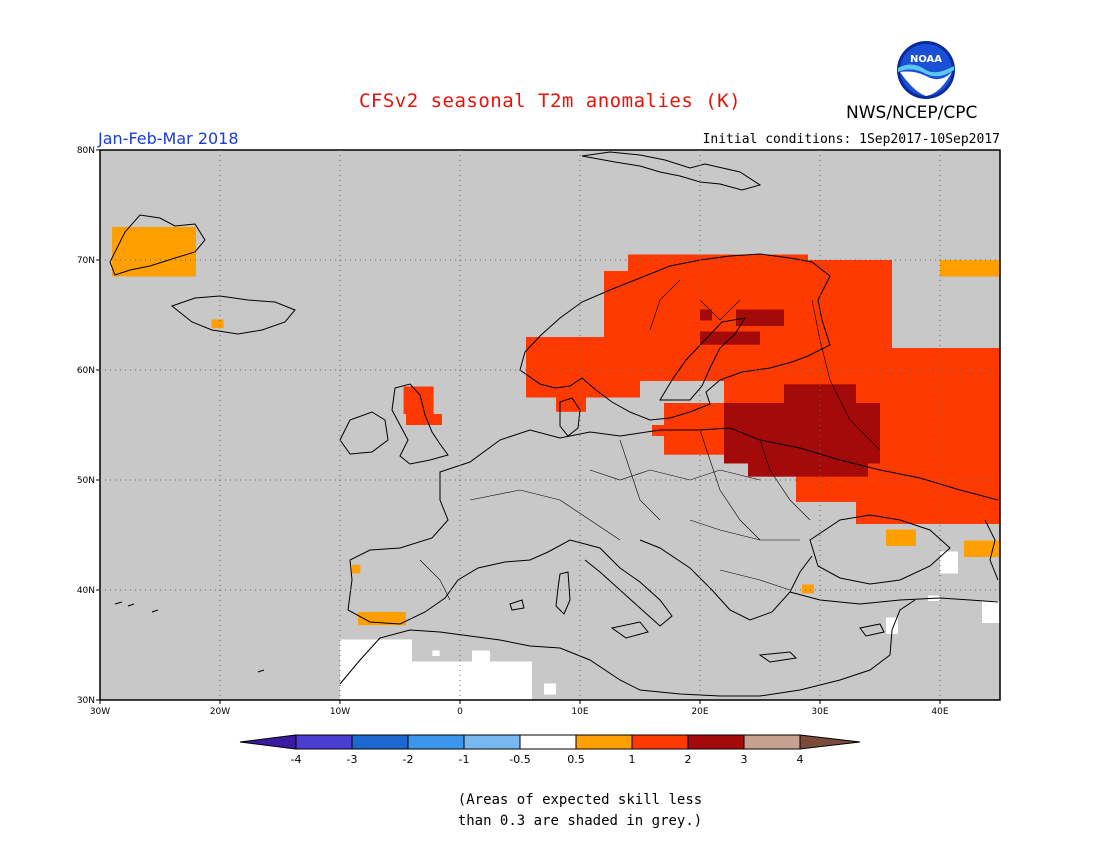 This screenshot has height=850, width=1100. What do you see at coordinates (86, 481) in the screenshot?
I see `lat-tick-label: 50N` at bounding box center [86, 481].